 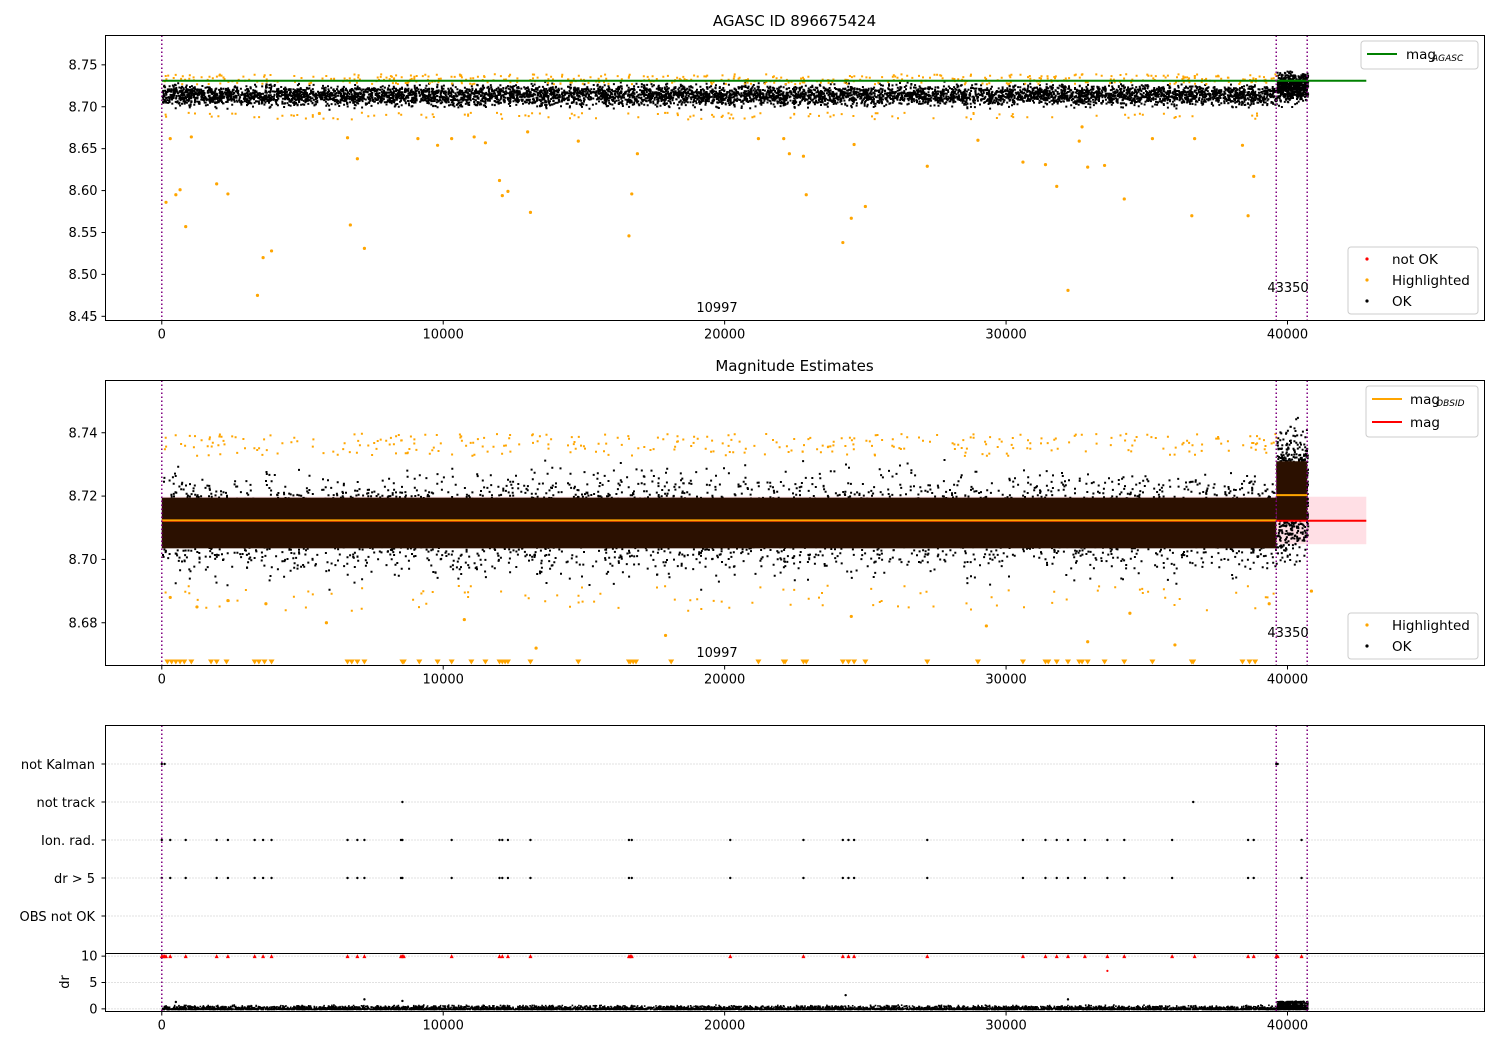 What do you see at coordinates (794, 21) in the screenshot?
I see `agasc-panel-title: AGASC ID 896675424` at bounding box center [794, 21].